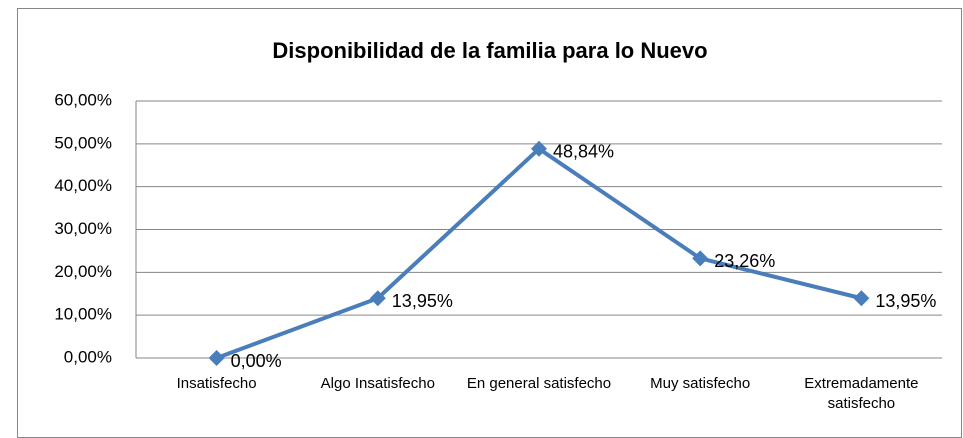  Describe the element at coordinates (216, 383) in the screenshot. I see `x-tick-label: Insatisfecho` at that location.